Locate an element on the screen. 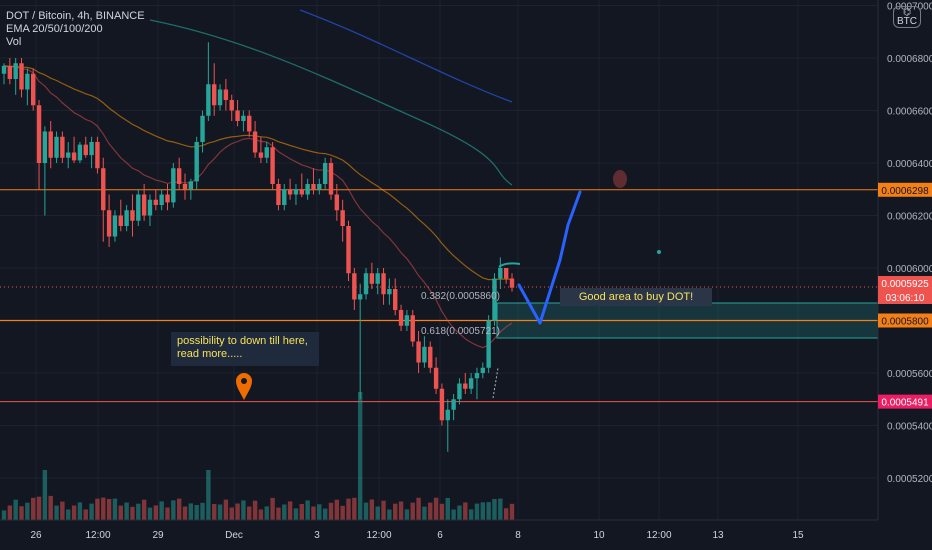 This screenshot has width=932, height=550. ema-200-line is located at coordinates (406, 56).